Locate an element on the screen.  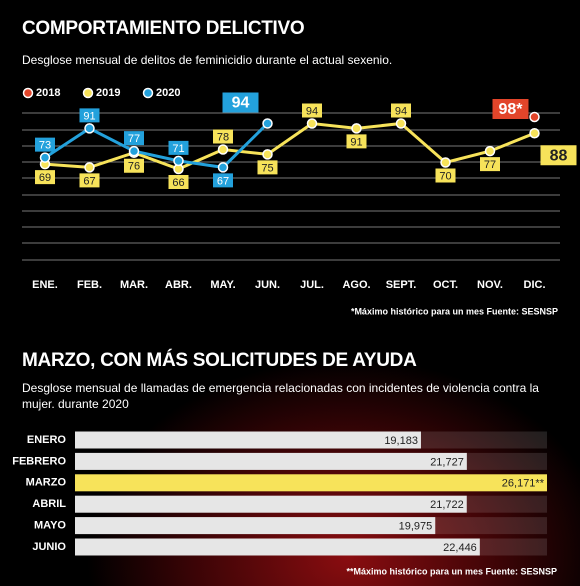
x-tick-label: AGO. is located at coordinates (356, 285).